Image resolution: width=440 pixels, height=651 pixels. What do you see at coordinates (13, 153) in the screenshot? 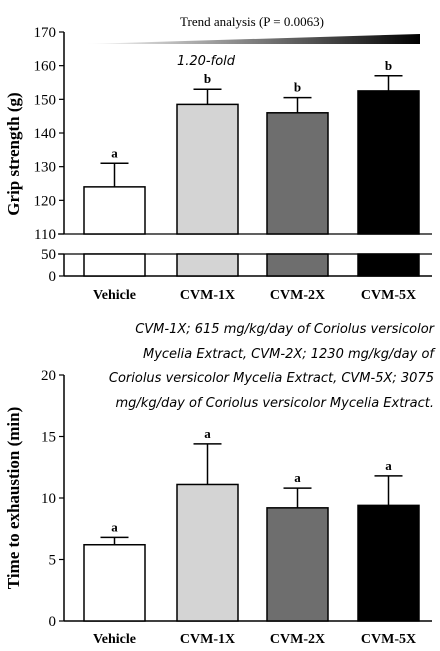
I see `y-axis-label: Grip strength (g)` at bounding box center [13, 153].